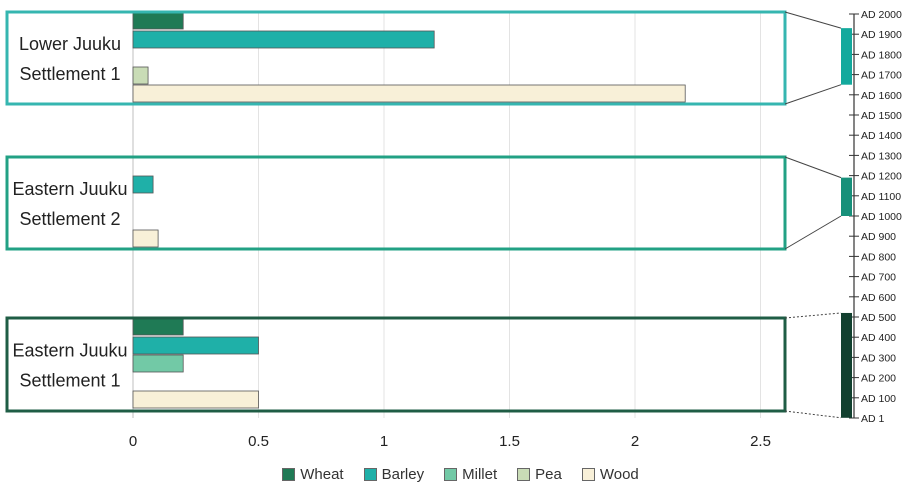  I want to click on legend-label: Wheat, so click(322, 474).